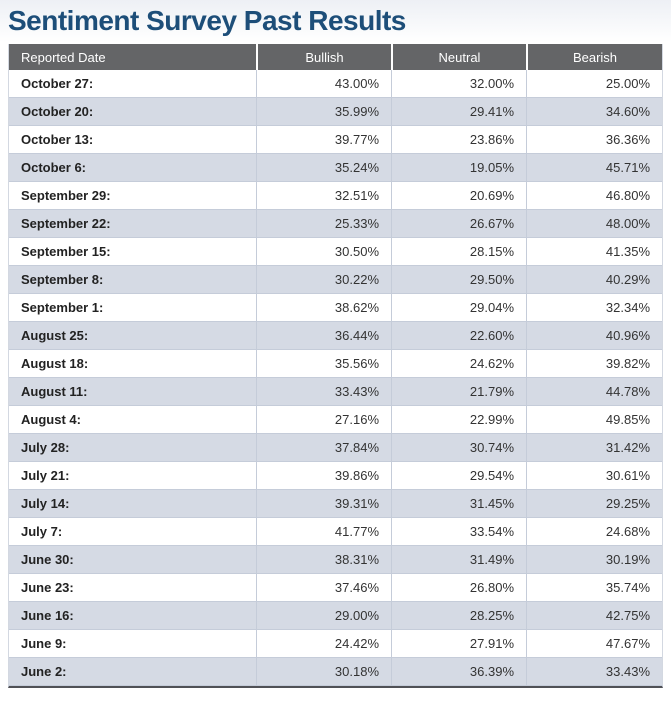  What do you see at coordinates (132, 644) in the screenshot?
I see `reported-date-cell: June 9:` at bounding box center [132, 644].